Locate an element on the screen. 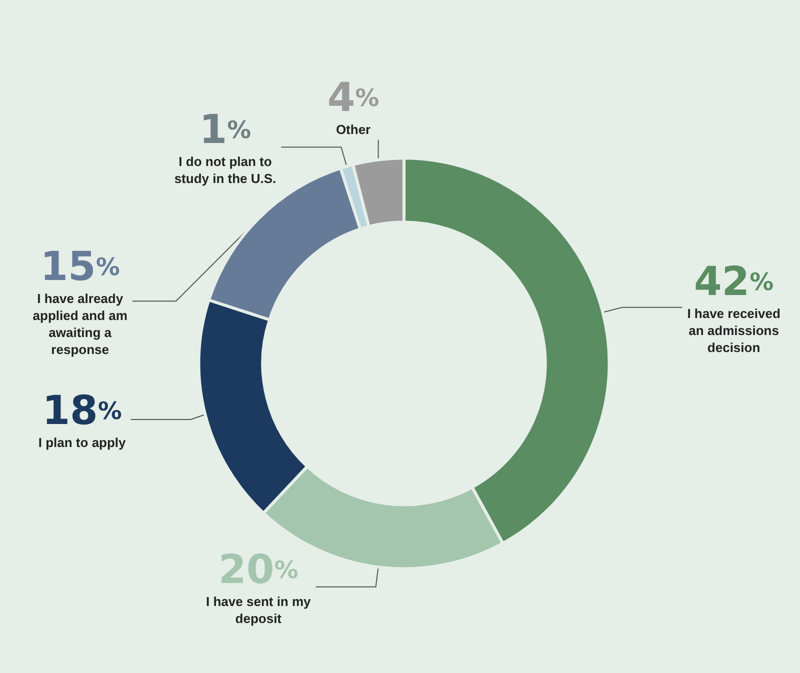 The width and height of the screenshot is (800, 673). slice-label: I plan to apply is located at coordinates (82, 442).